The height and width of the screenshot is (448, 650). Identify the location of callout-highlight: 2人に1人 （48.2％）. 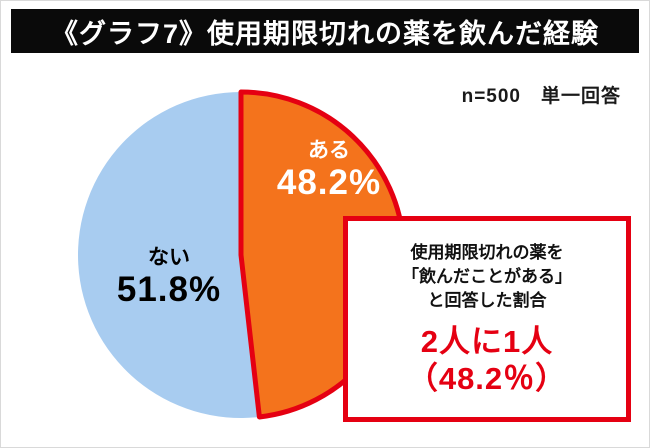
(487, 360).